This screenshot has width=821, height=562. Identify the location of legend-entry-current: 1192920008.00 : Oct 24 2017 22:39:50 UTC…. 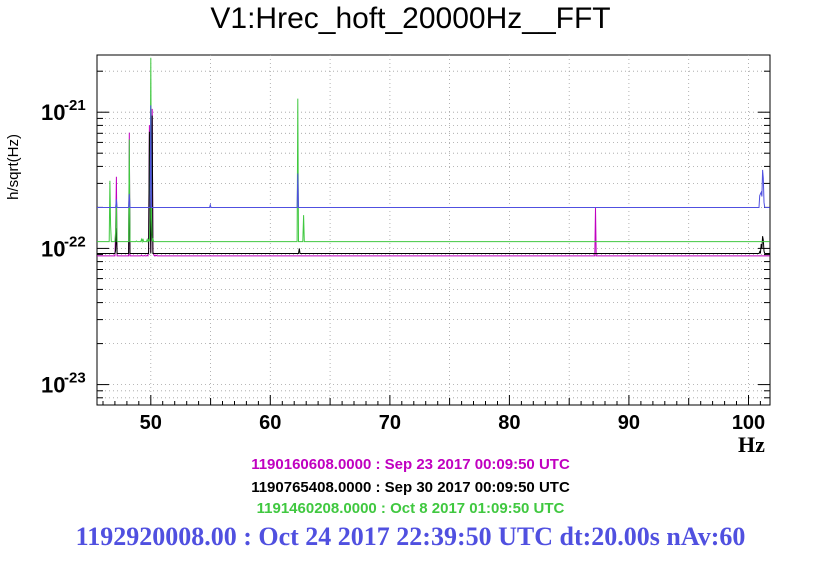
(410, 536).